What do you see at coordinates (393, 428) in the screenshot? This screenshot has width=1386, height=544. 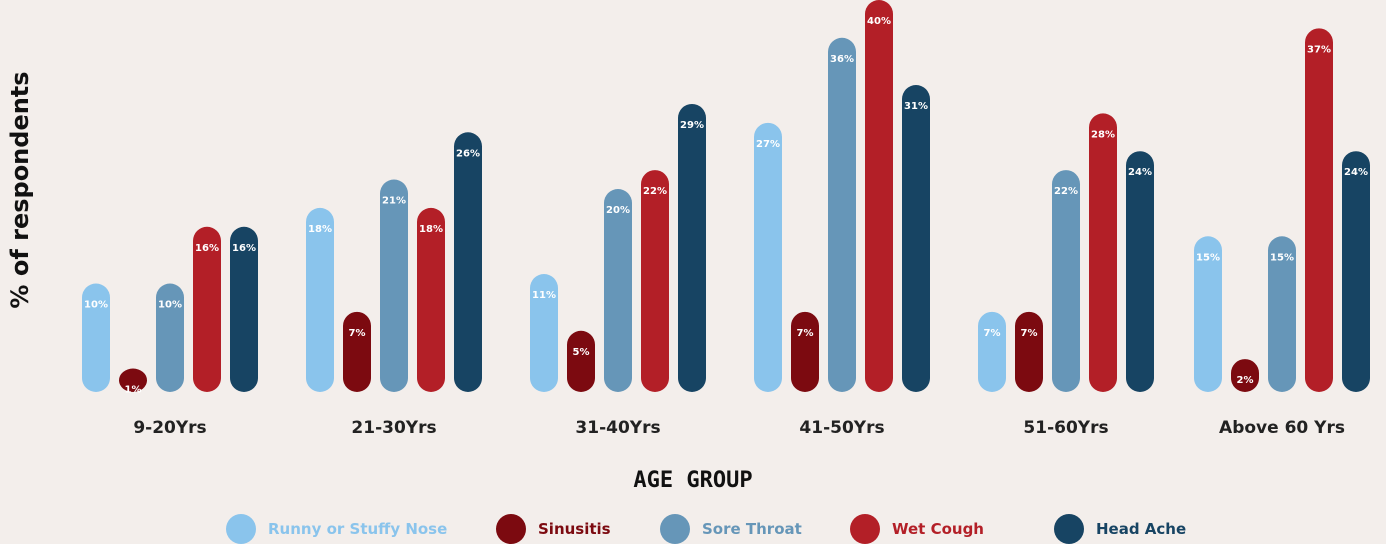 I see `x-tick-label: 21-30Yrs` at bounding box center [393, 428].